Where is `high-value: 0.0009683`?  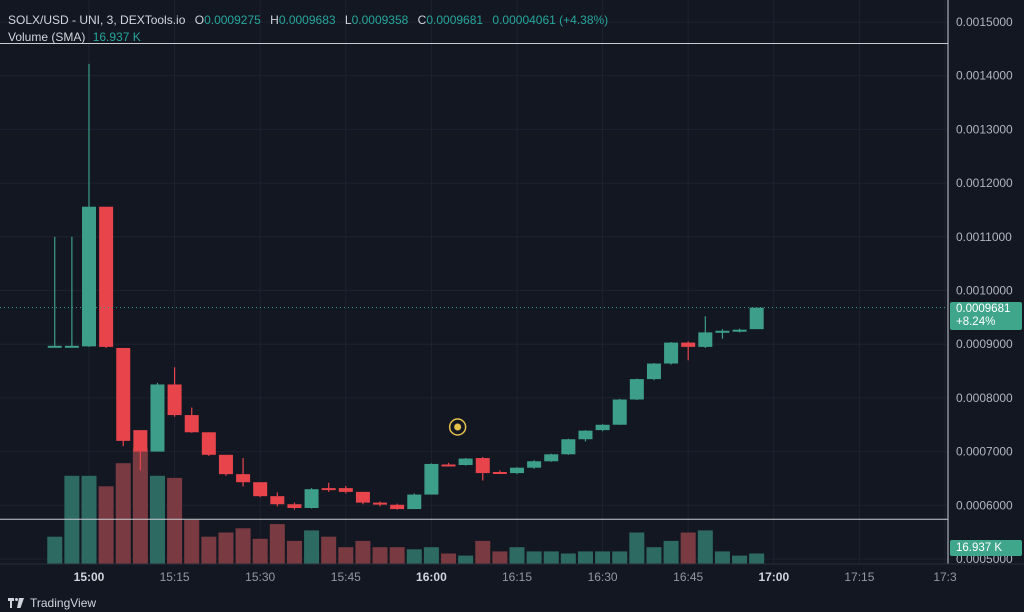
high-value: 0.0009683 is located at coordinates (307, 20).